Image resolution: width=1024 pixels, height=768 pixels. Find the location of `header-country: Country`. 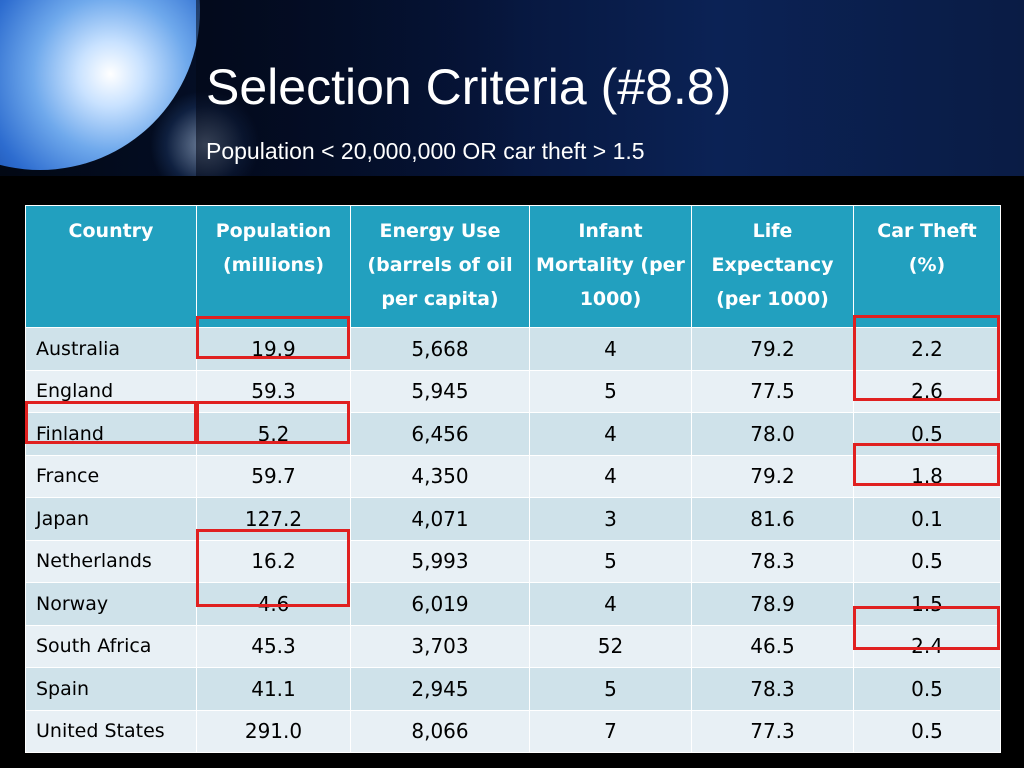

header-country: Country is located at coordinates (111, 266).